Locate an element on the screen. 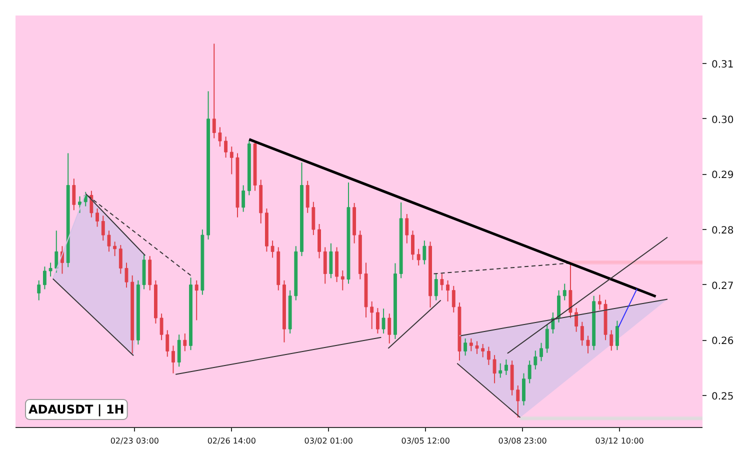 The image size is (752, 463). x-tick-label: 03/02 01:00 is located at coordinates (328, 441).